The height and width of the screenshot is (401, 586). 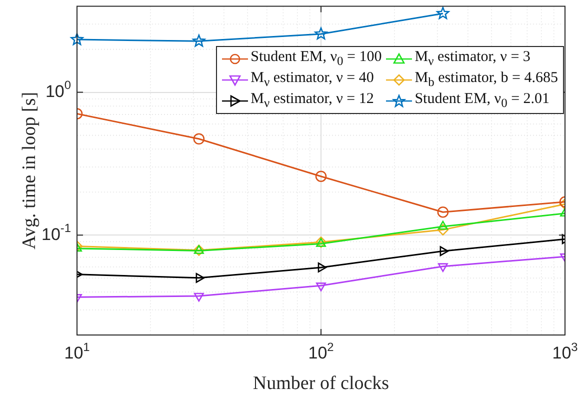 I want to click on x-axis-title: Number of clocks, so click(x=321, y=383).